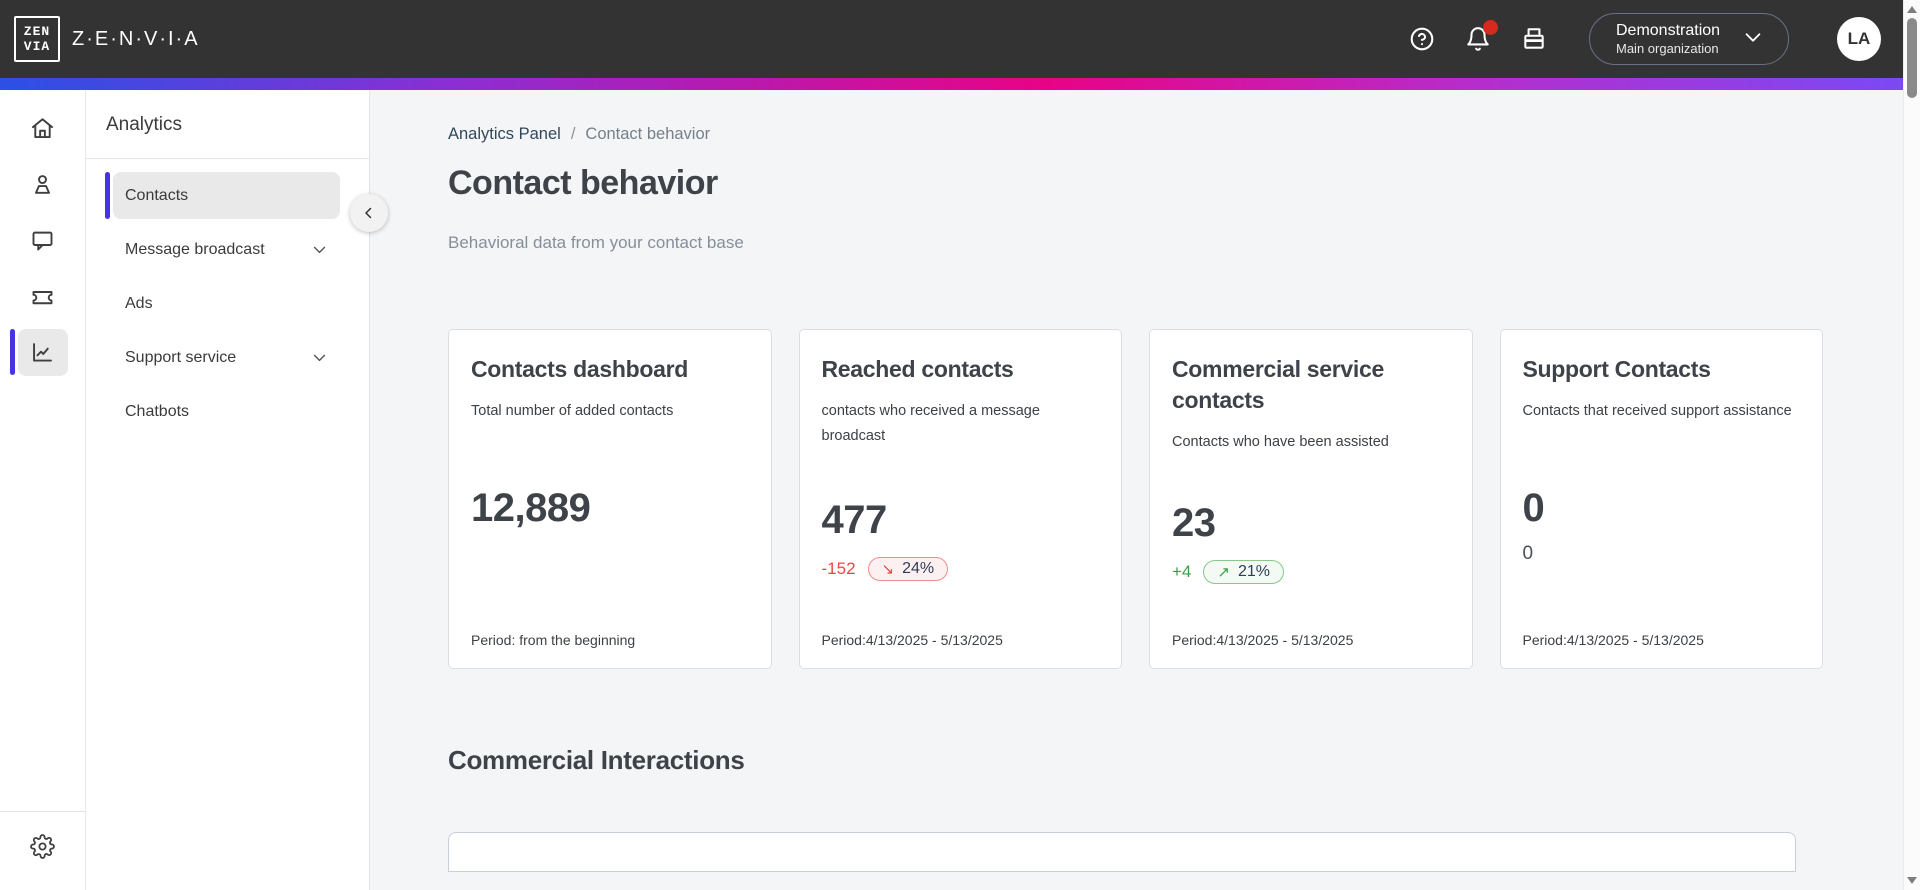 The image size is (1920, 890). What do you see at coordinates (951, 39) in the screenshot?
I see `top-bar: ZEN VIA Z·E·N·V·I·A` at bounding box center [951, 39].